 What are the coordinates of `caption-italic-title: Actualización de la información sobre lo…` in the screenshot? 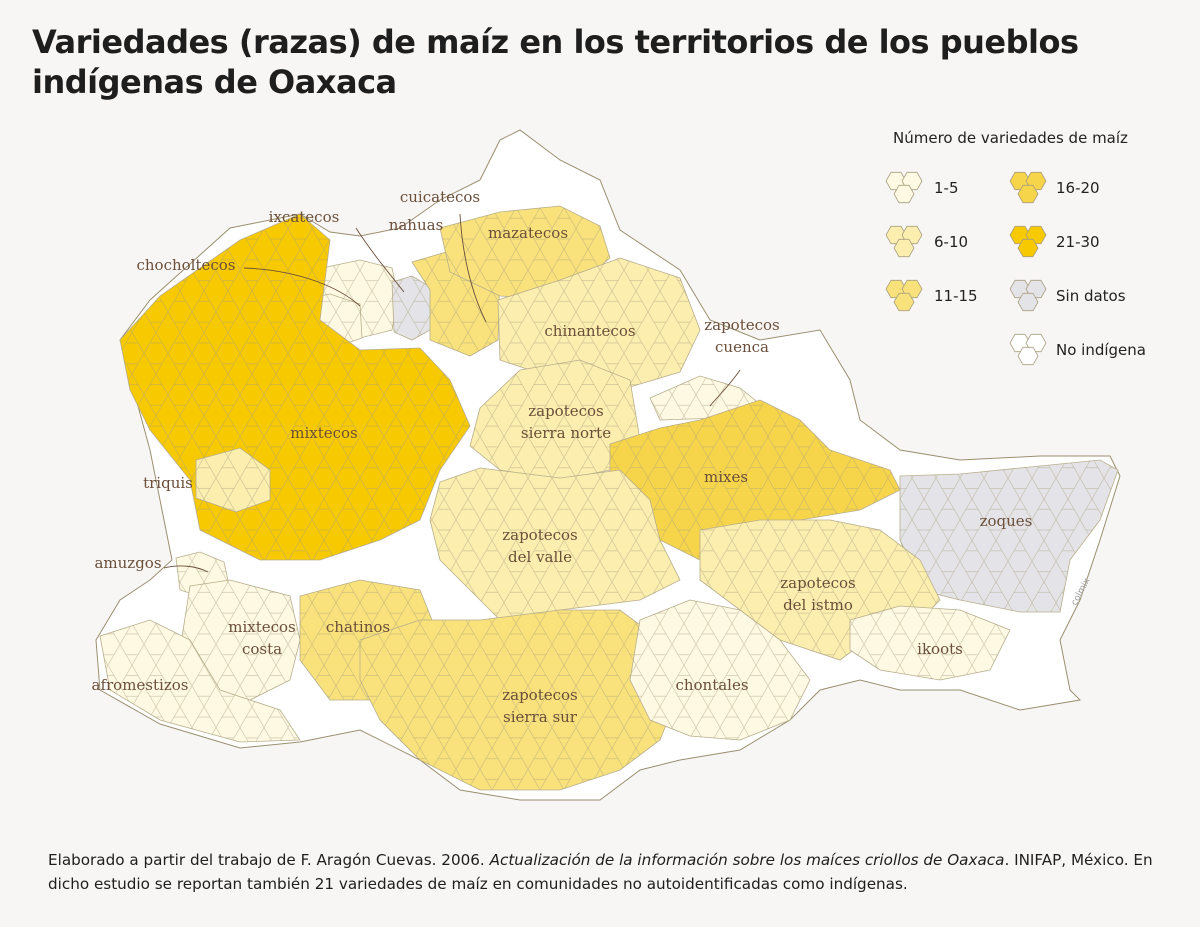 It's located at (747, 860).